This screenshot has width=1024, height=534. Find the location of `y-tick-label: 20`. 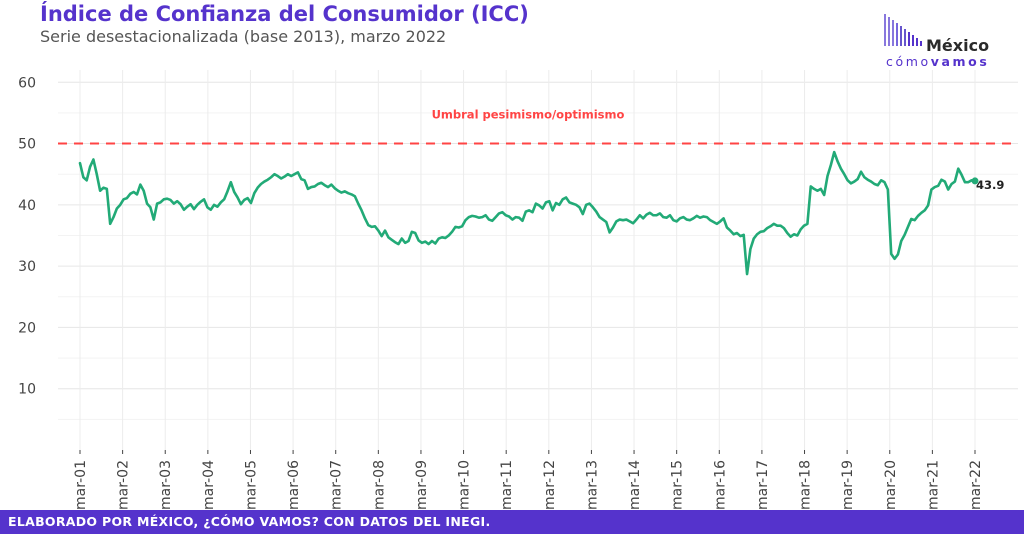

y-tick-label: 20 is located at coordinates (27, 328).